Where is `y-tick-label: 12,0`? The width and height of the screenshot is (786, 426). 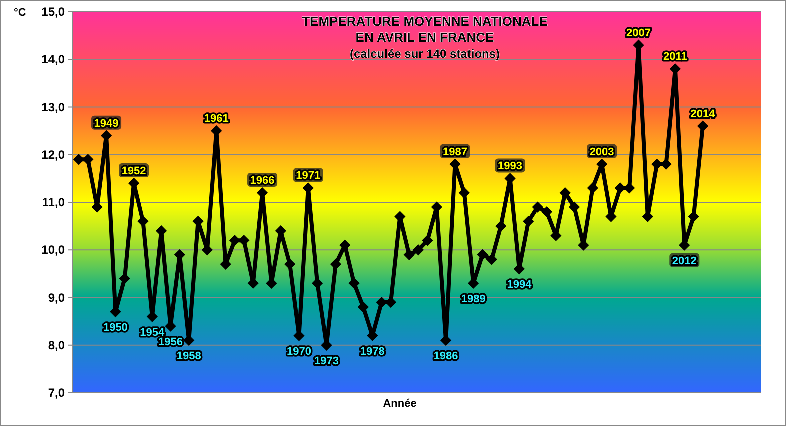
y-tick-label: 12,0 is located at coordinates (54, 155).